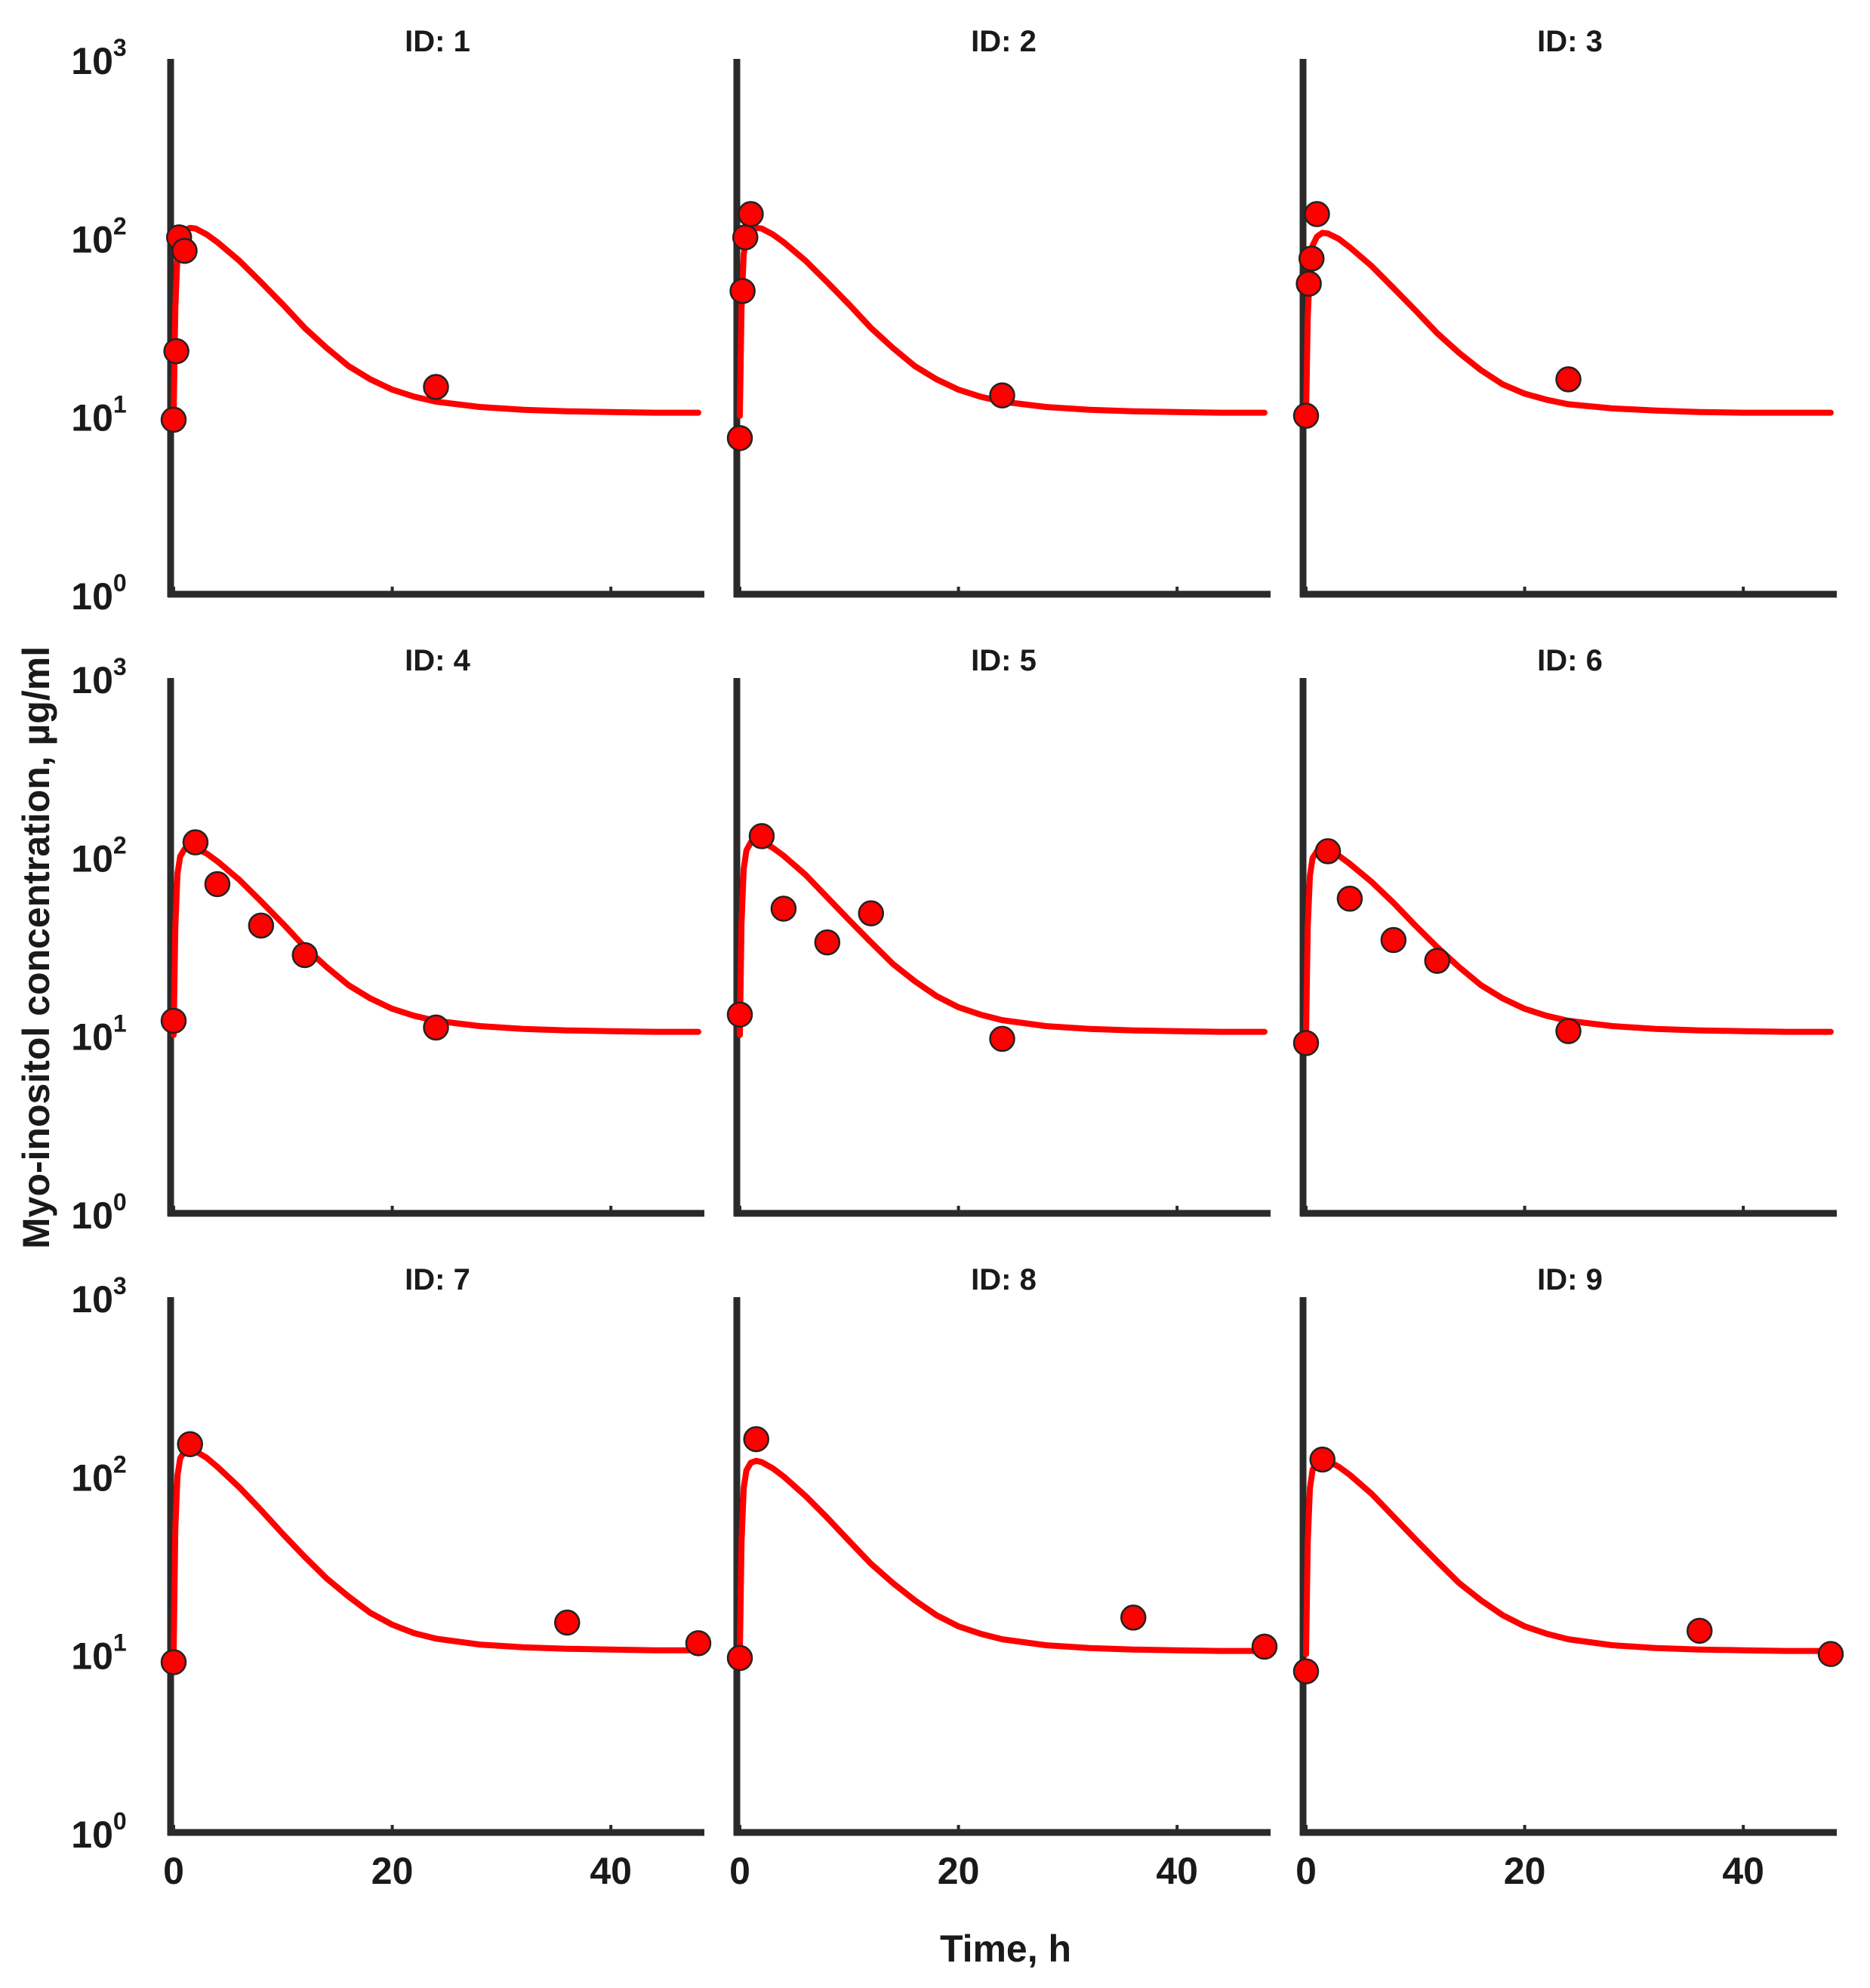 The width and height of the screenshot is (1870, 1988). Describe the element at coordinates (1570, 660) in the screenshot. I see `panel-title: ID: 6` at that location.